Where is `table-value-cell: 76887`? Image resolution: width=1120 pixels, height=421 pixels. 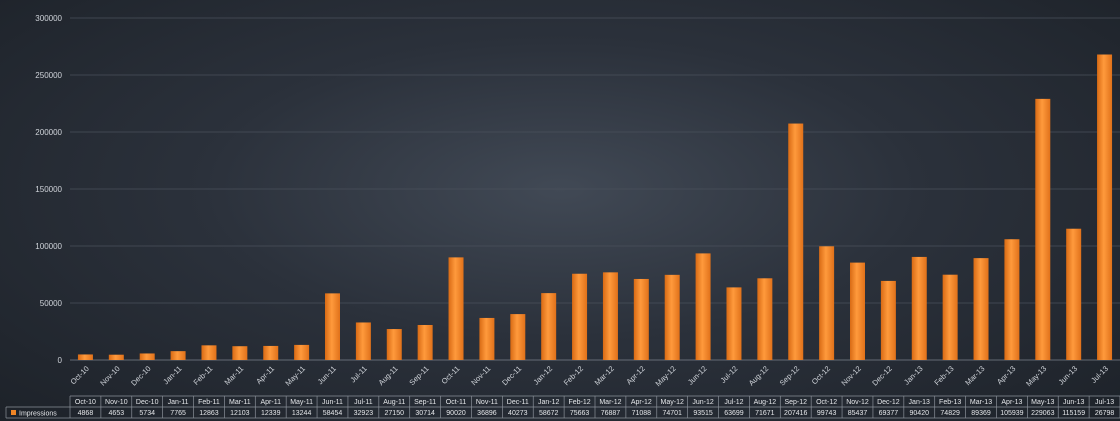 table-value-cell: 76887 is located at coordinates (611, 413).